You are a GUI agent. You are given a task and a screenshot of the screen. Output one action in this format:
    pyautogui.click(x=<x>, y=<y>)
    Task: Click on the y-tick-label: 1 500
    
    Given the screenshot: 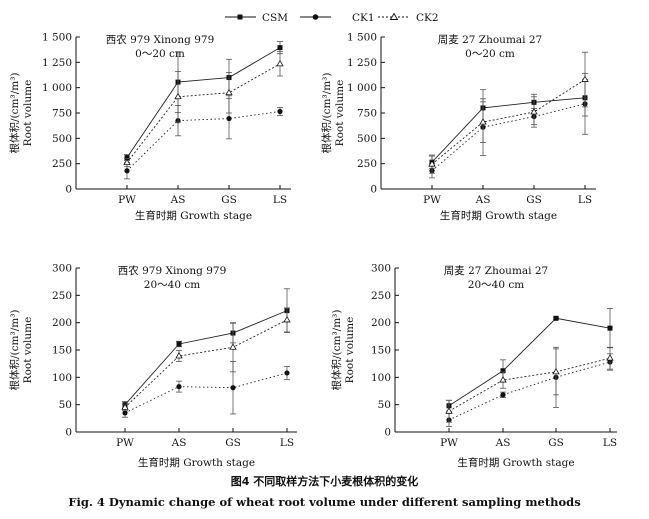 What is the action you would take?
    pyautogui.click(x=57, y=38)
    